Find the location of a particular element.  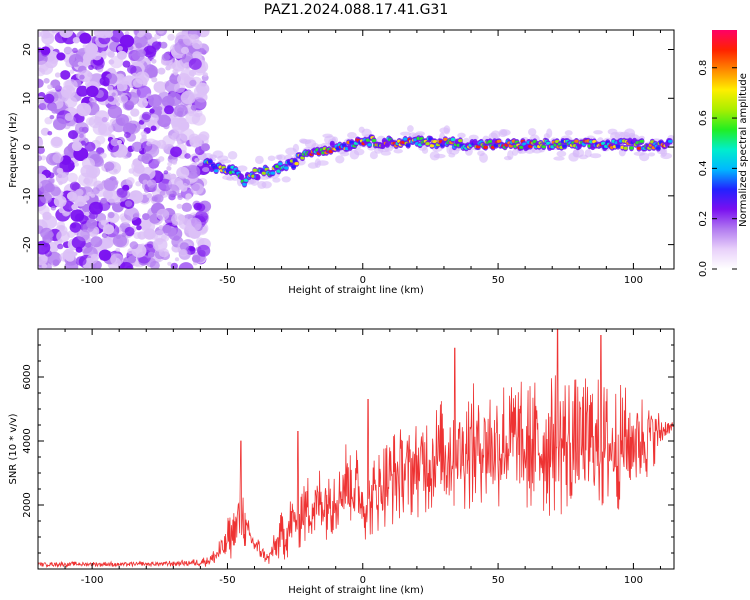

x-tick-label: 100 is located at coordinates (633, 280).